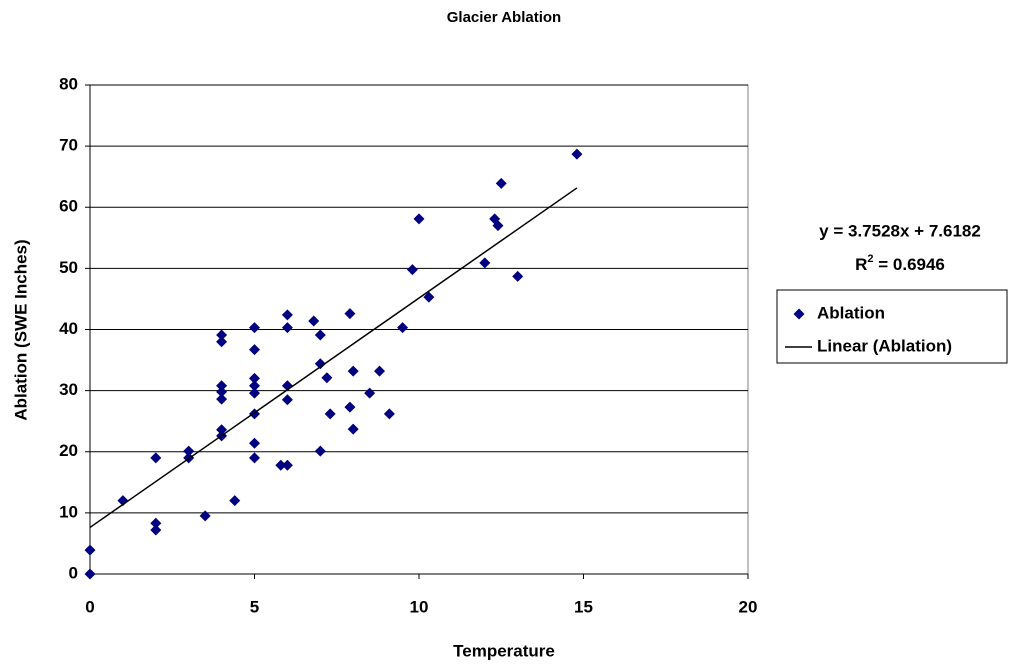 The width and height of the screenshot is (1015, 672). Describe the element at coordinates (68, 328) in the screenshot. I see `y-tick-label: 40` at that location.